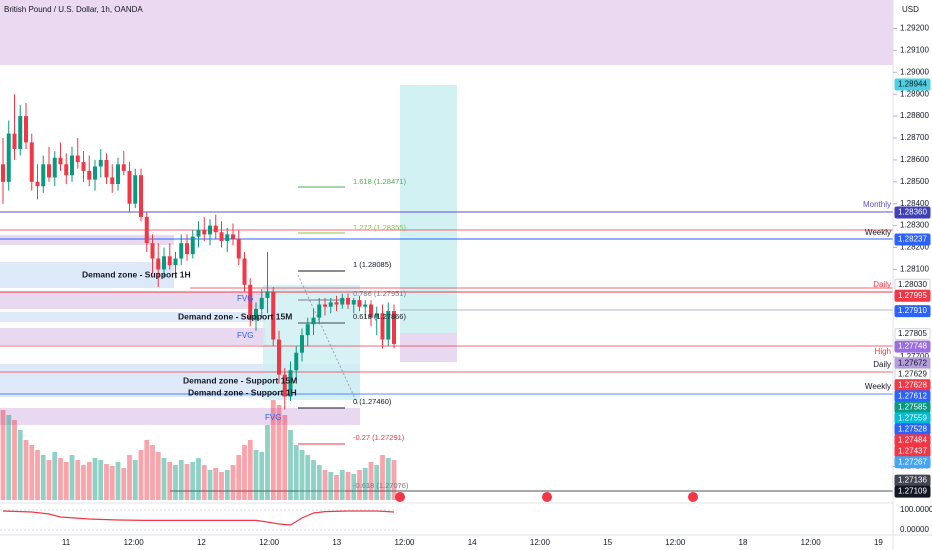  Describe the element at coordinates (242, 392) in the screenshot. I see `zone-label: Demand zone - Support 1H` at that location.